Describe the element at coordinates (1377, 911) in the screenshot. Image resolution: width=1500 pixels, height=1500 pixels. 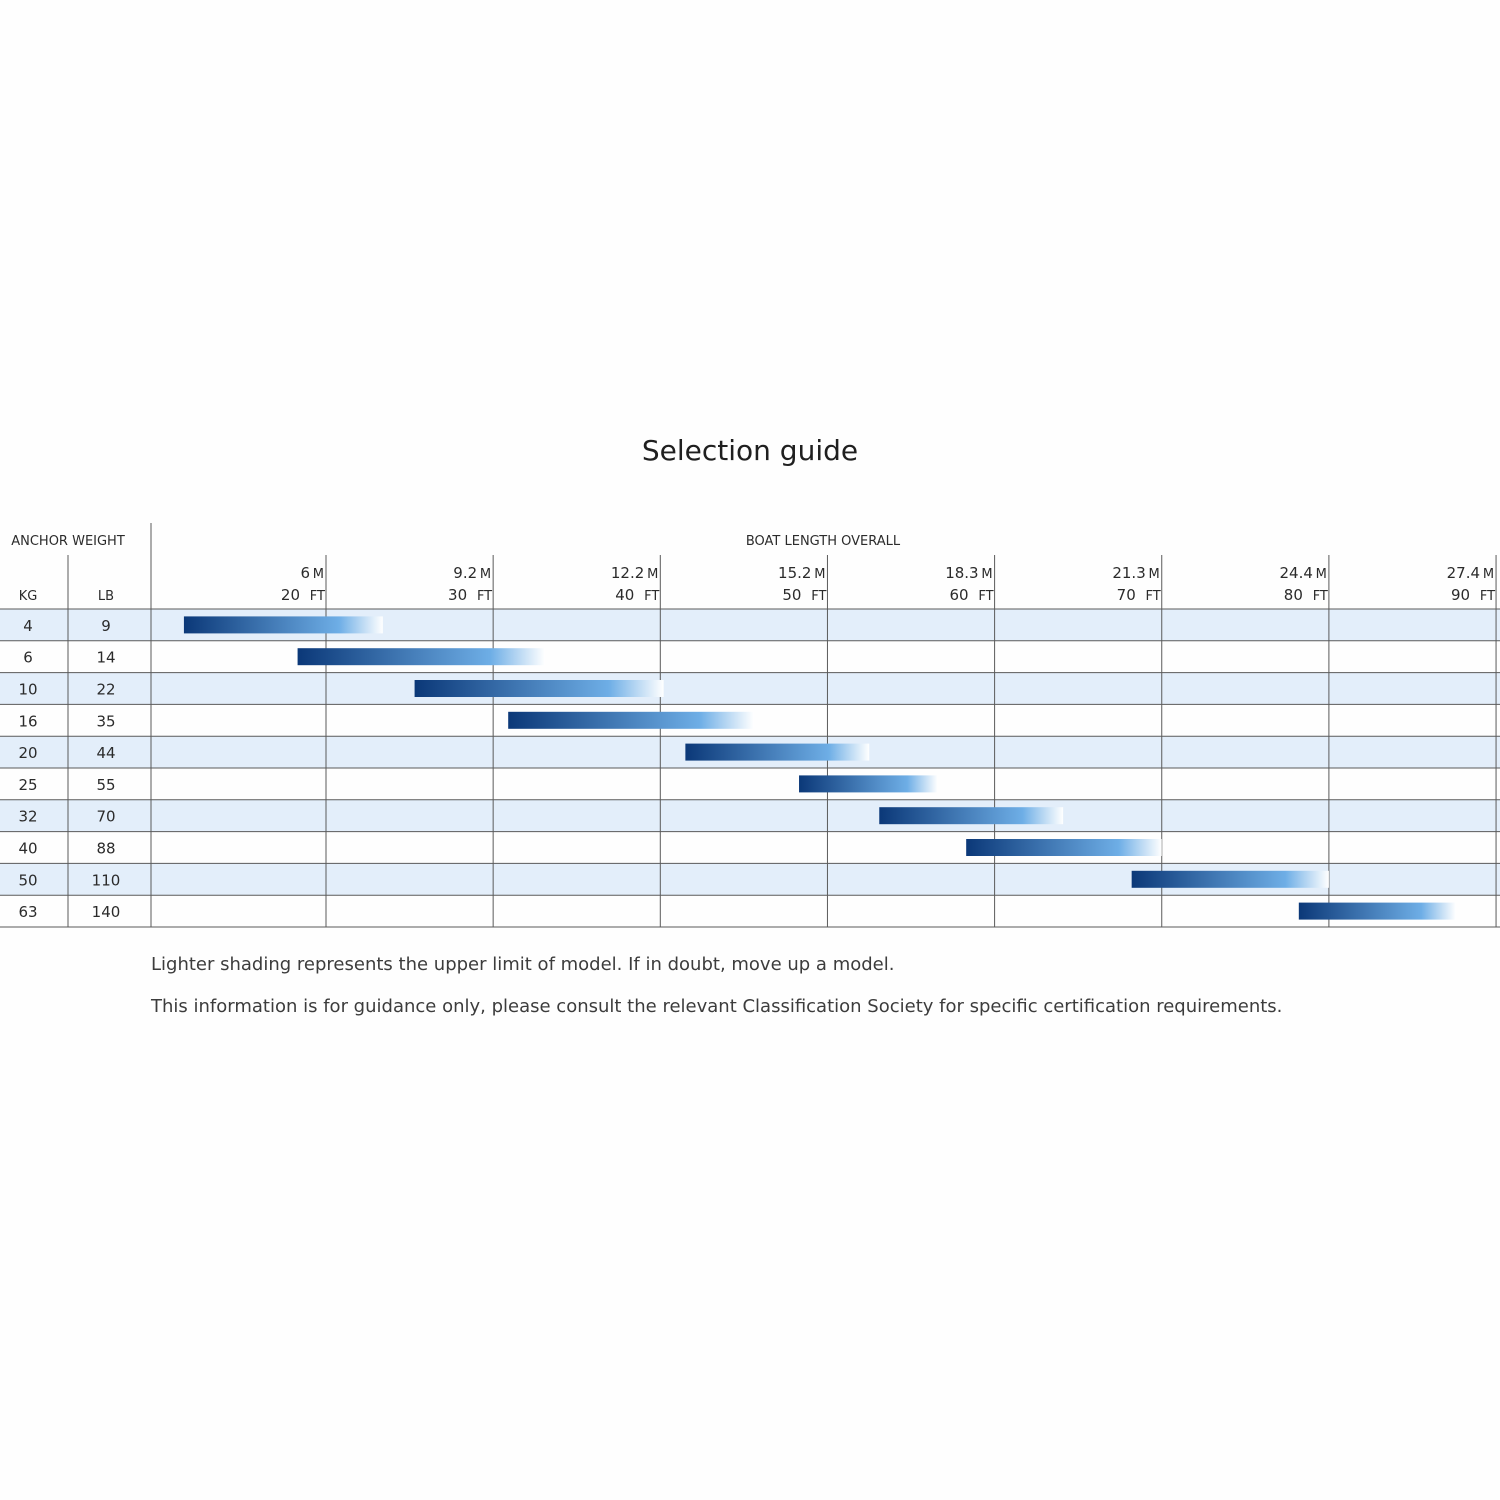
I see `bar-63kg` at that location.